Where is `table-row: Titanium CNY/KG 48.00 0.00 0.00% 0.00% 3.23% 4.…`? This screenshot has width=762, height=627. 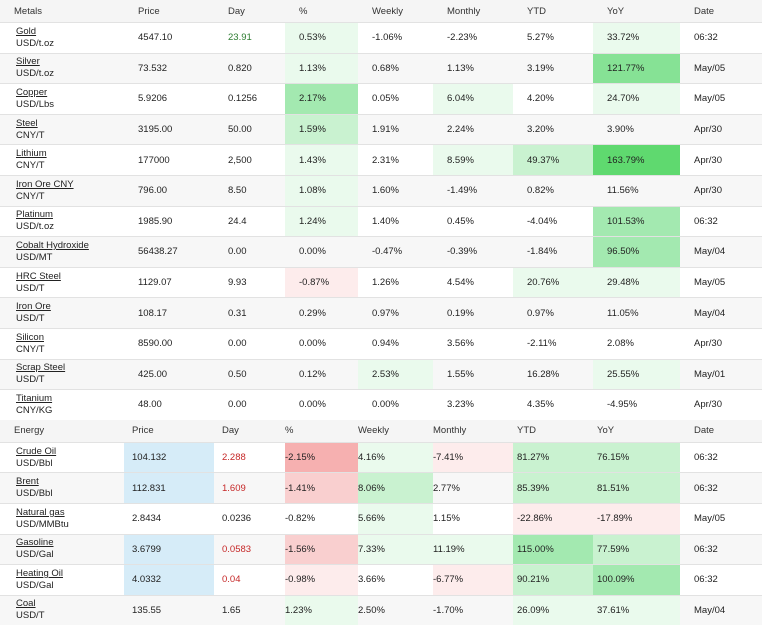
table-row: Titanium CNY/KG 48.00 0.00 0.00% 0.00% 3.23% 4.… is located at coordinates (381, 404).